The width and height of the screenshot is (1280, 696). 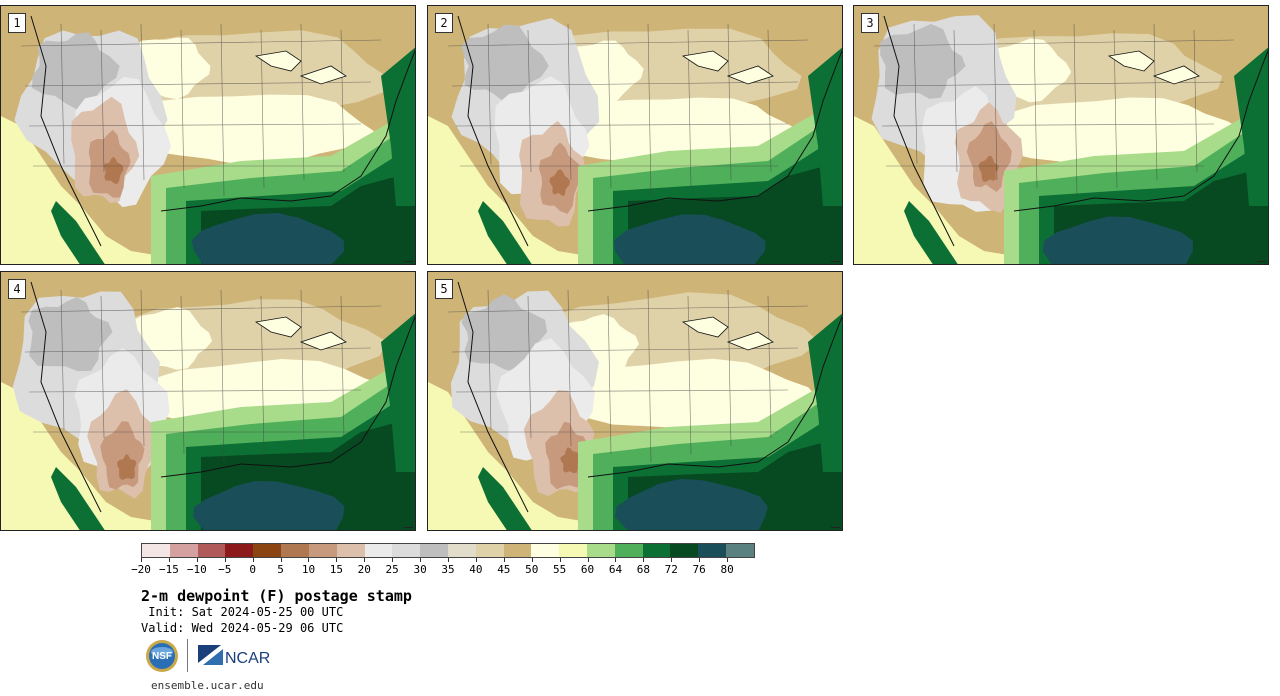 What do you see at coordinates (476, 569) in the screenshot?
I see `colorbar-tick-label: 40` at bounding box center [476, 569].